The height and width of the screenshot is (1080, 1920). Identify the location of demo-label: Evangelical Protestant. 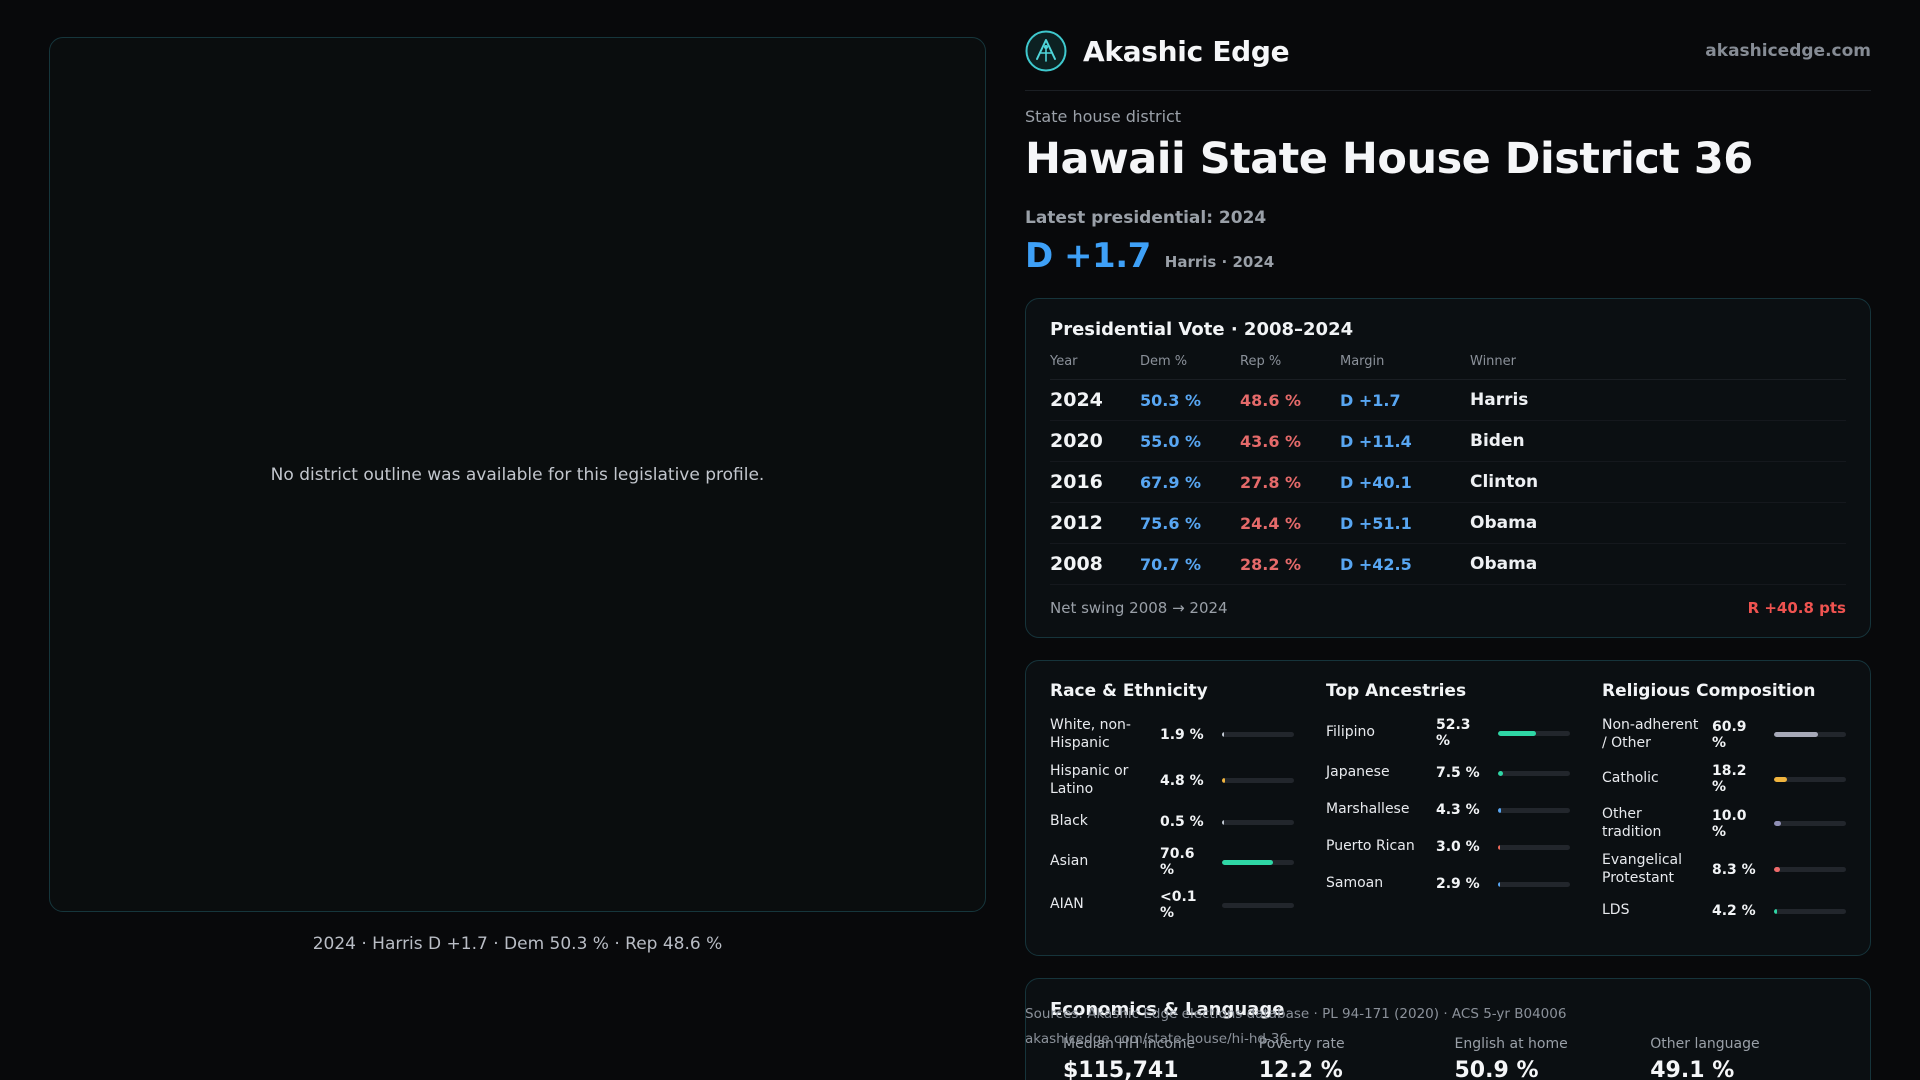
(1642, 869).